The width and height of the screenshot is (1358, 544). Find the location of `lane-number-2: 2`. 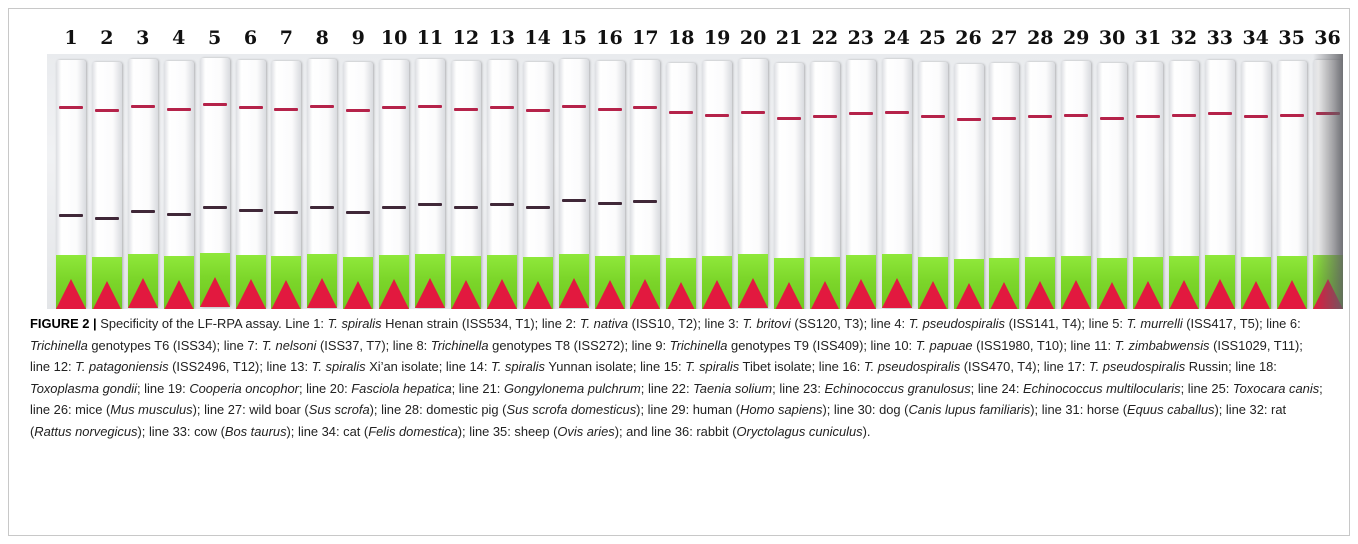

lane-number-2: 2 is located at coordinates (107, 38).